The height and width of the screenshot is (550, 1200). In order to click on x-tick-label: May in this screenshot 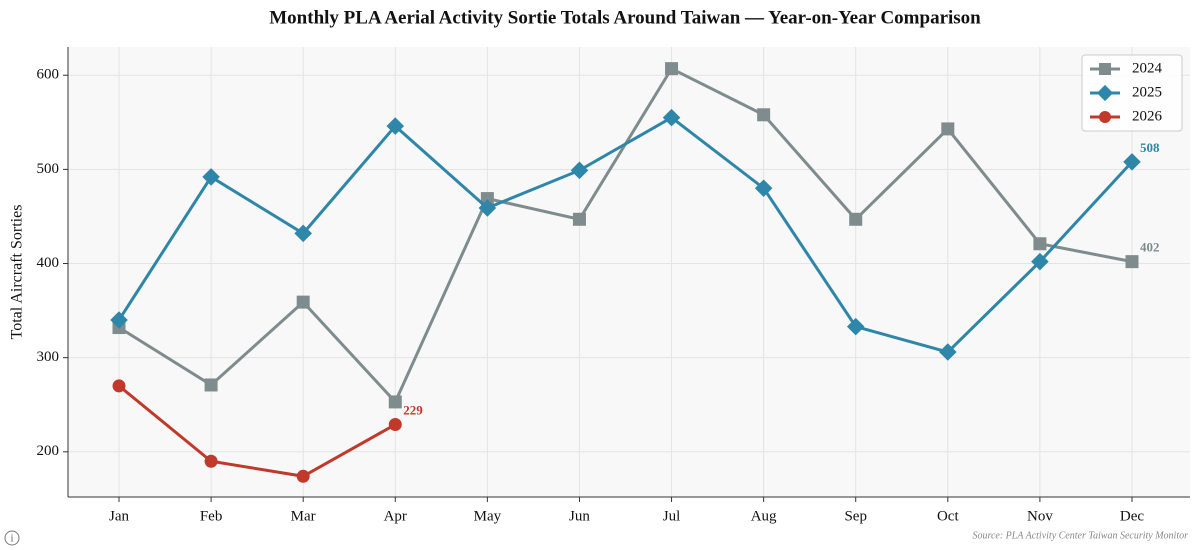, I will do `click(488, 516)`.